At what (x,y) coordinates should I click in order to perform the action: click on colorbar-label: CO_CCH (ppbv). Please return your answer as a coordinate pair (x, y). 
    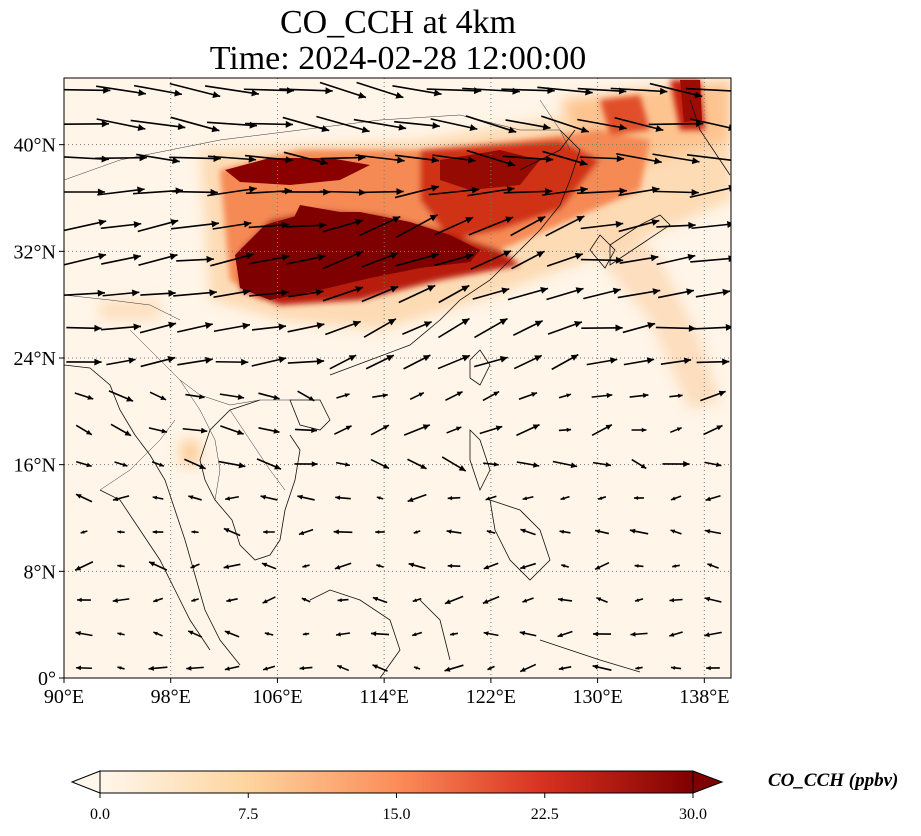
    Looking at the image, I should click on (833, 780).